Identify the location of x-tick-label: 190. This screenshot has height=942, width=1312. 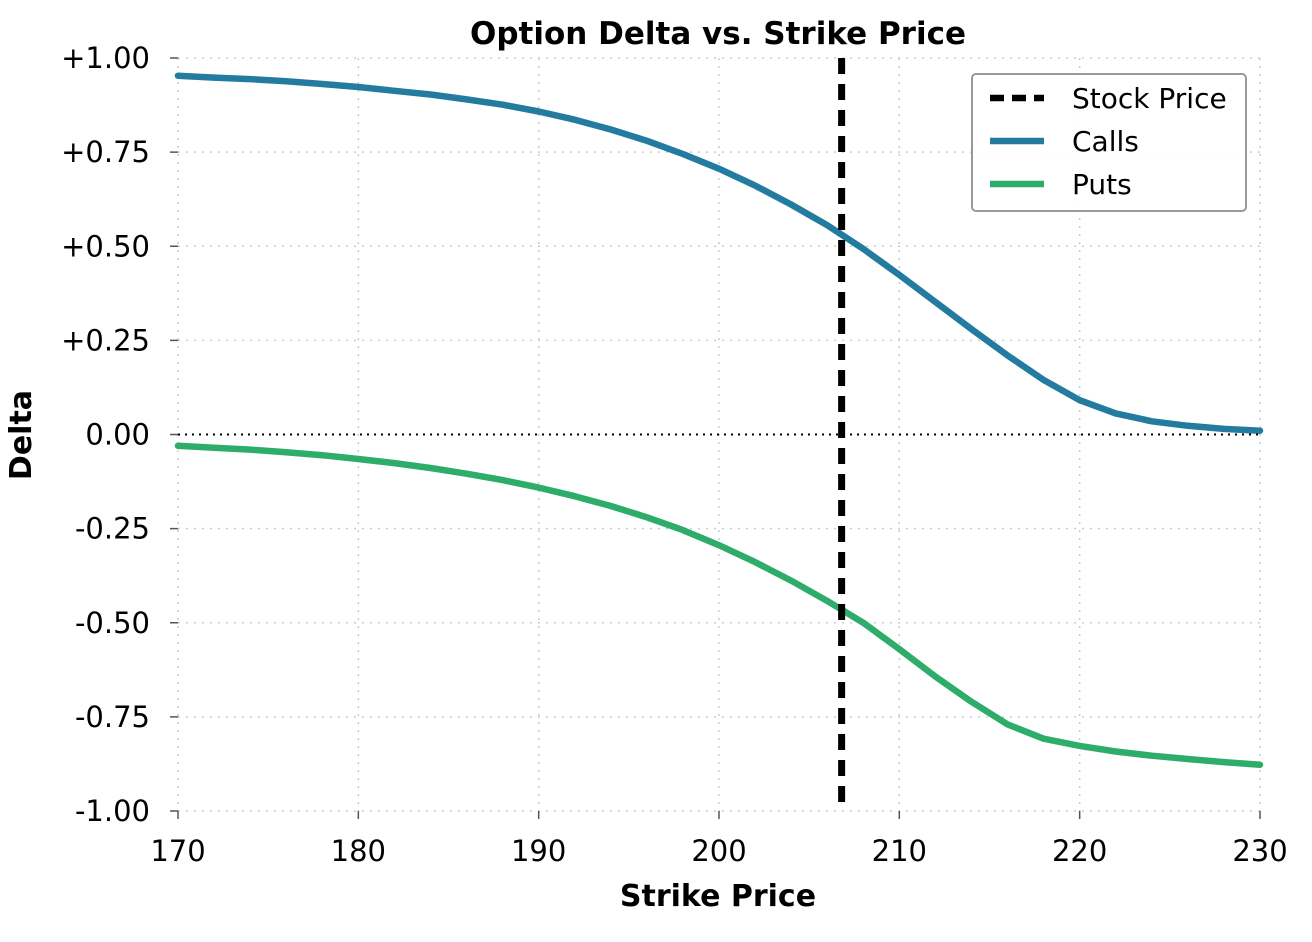
(538, 851).